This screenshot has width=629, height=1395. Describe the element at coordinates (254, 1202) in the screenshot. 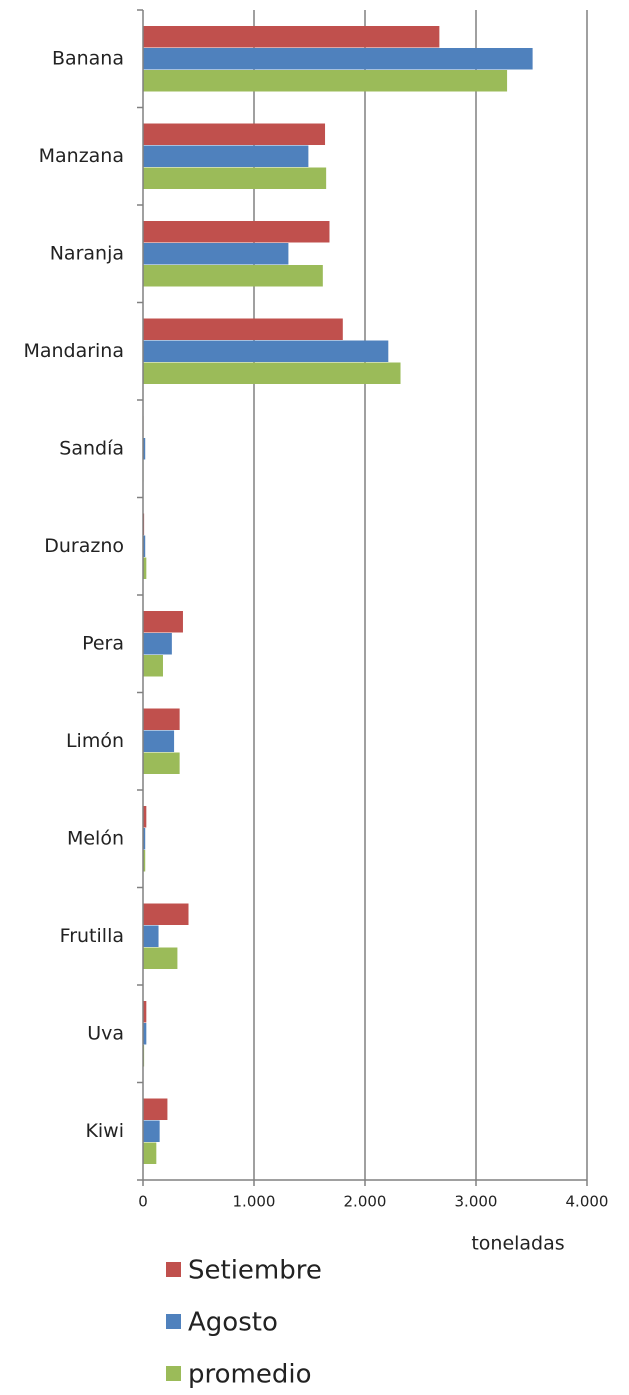

I see `x-tick-label: 1.000` at that location.